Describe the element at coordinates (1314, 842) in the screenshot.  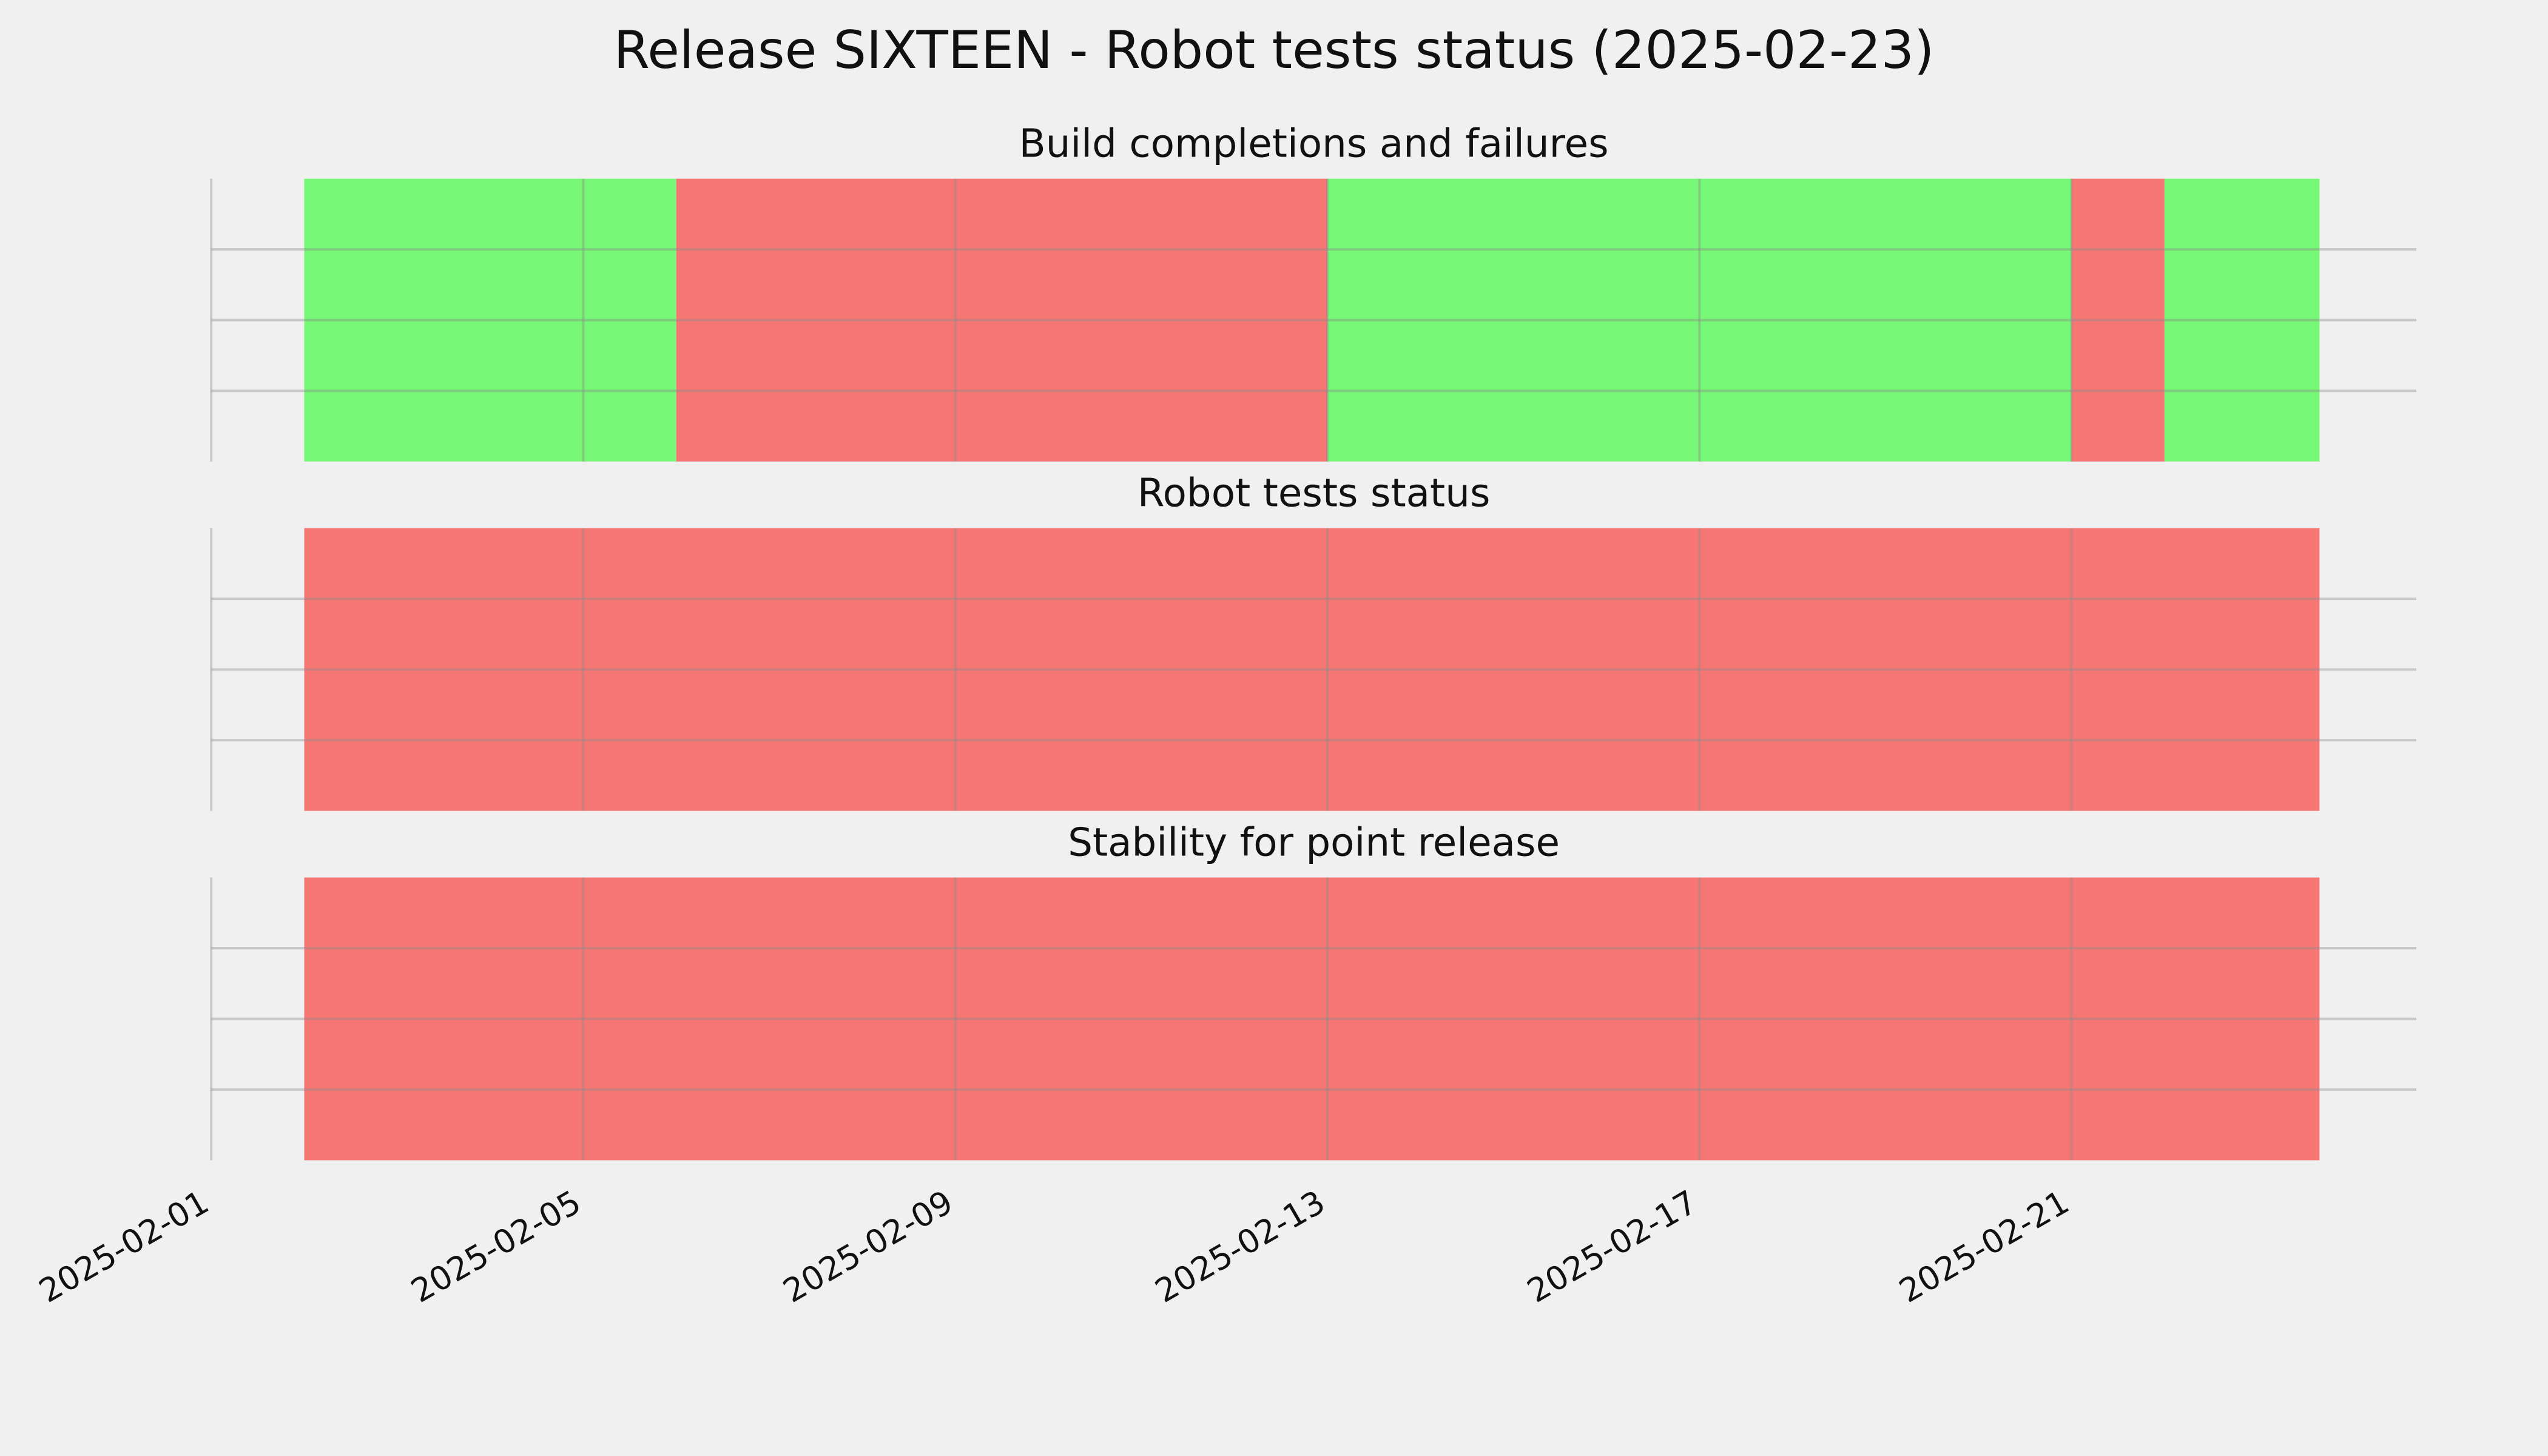
I see `subplot-title: Stability for point release` at that location.